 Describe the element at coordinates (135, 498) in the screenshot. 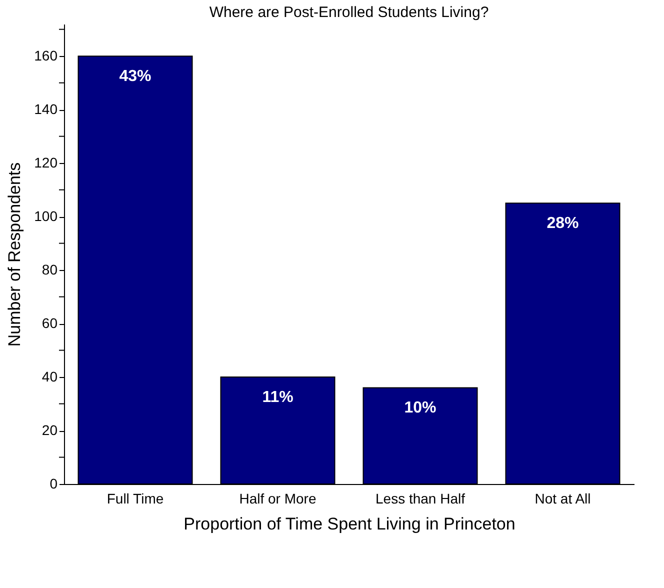

I see `x-tick-label: Full Time` at that location.